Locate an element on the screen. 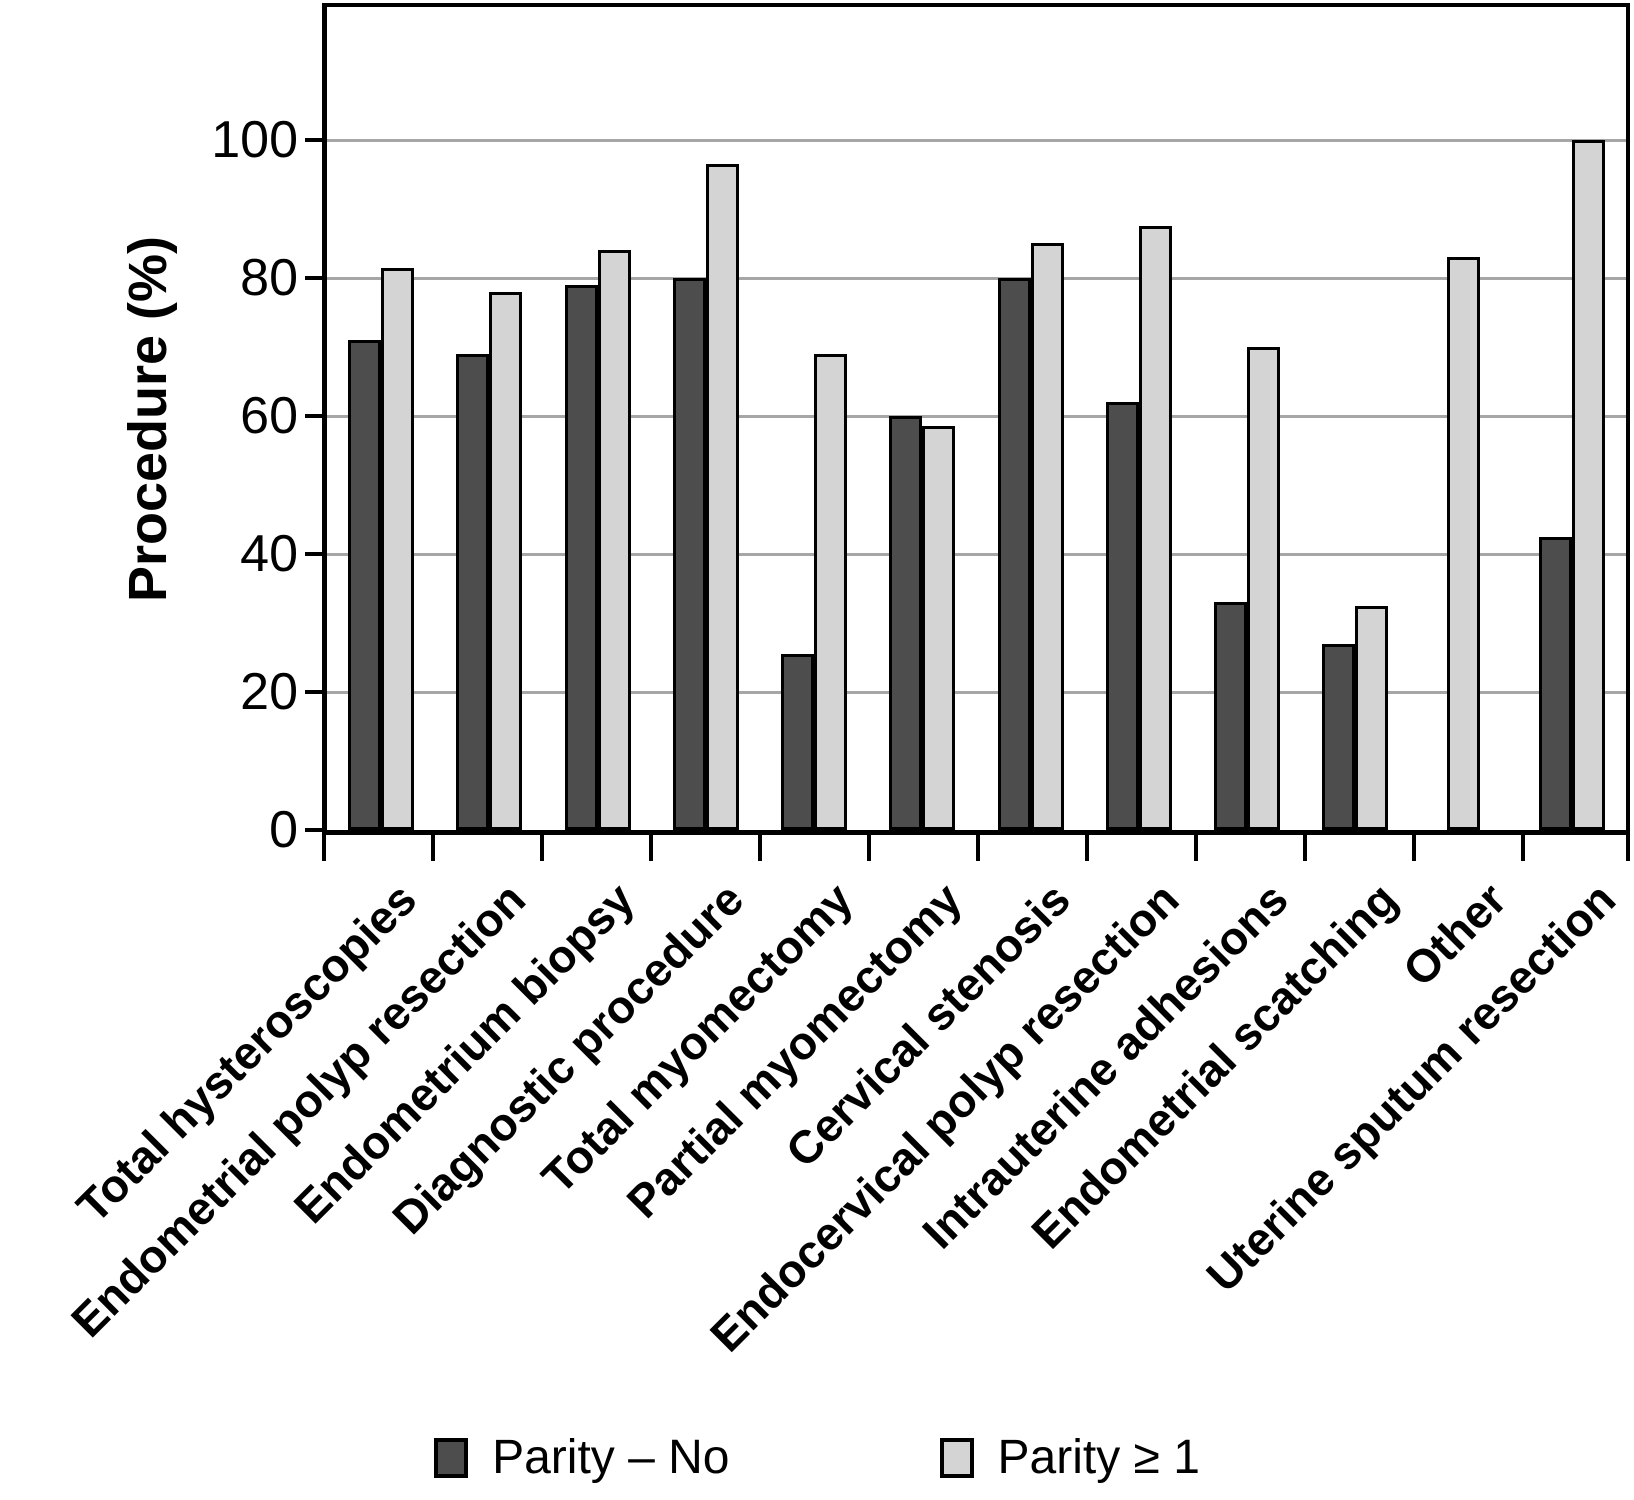 The height and width of the screenshot is (1500, 1634). y-tick-label-80: 80 is located at coordinates (269, 278).